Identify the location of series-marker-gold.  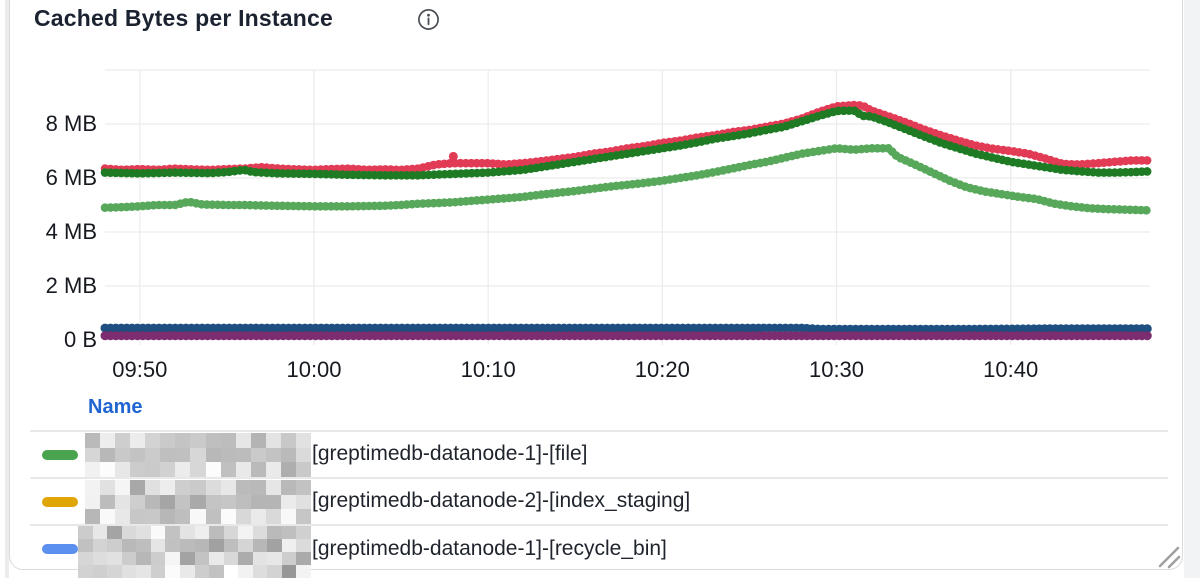
(60, 502).